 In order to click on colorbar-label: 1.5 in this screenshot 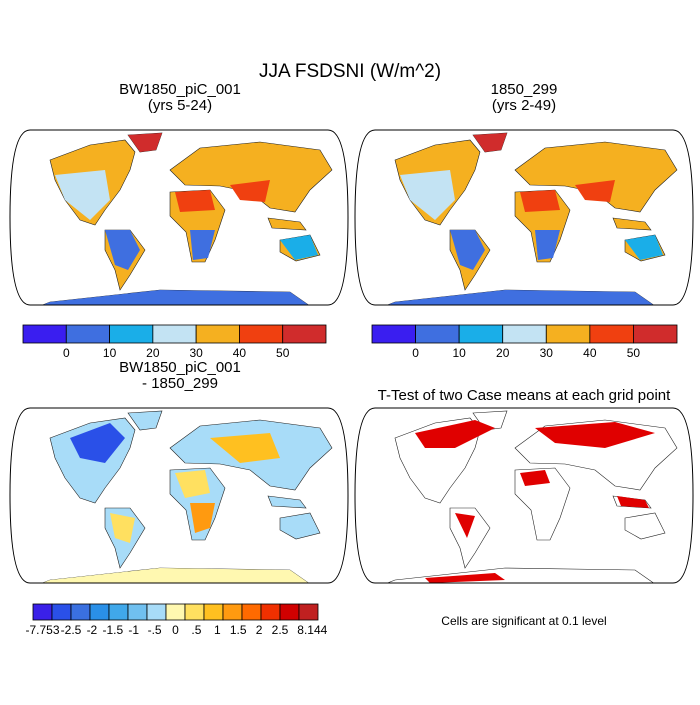, I will do `click(238, 630)`.